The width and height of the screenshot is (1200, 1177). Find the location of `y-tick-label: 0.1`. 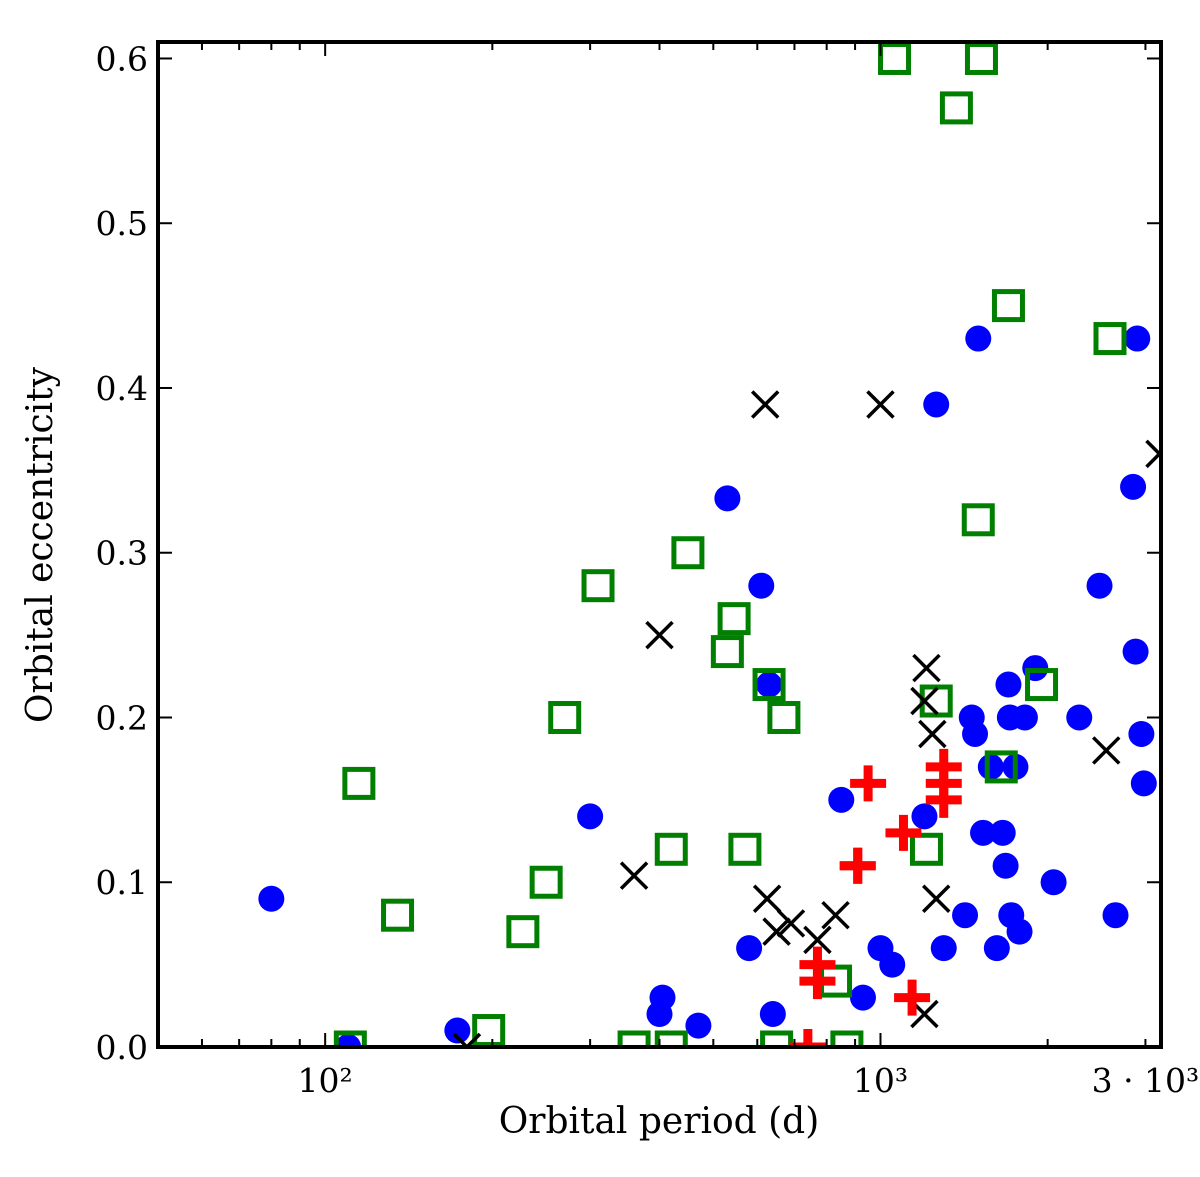

y-tick-label: 0.1 is located at coordinates (122, 882).